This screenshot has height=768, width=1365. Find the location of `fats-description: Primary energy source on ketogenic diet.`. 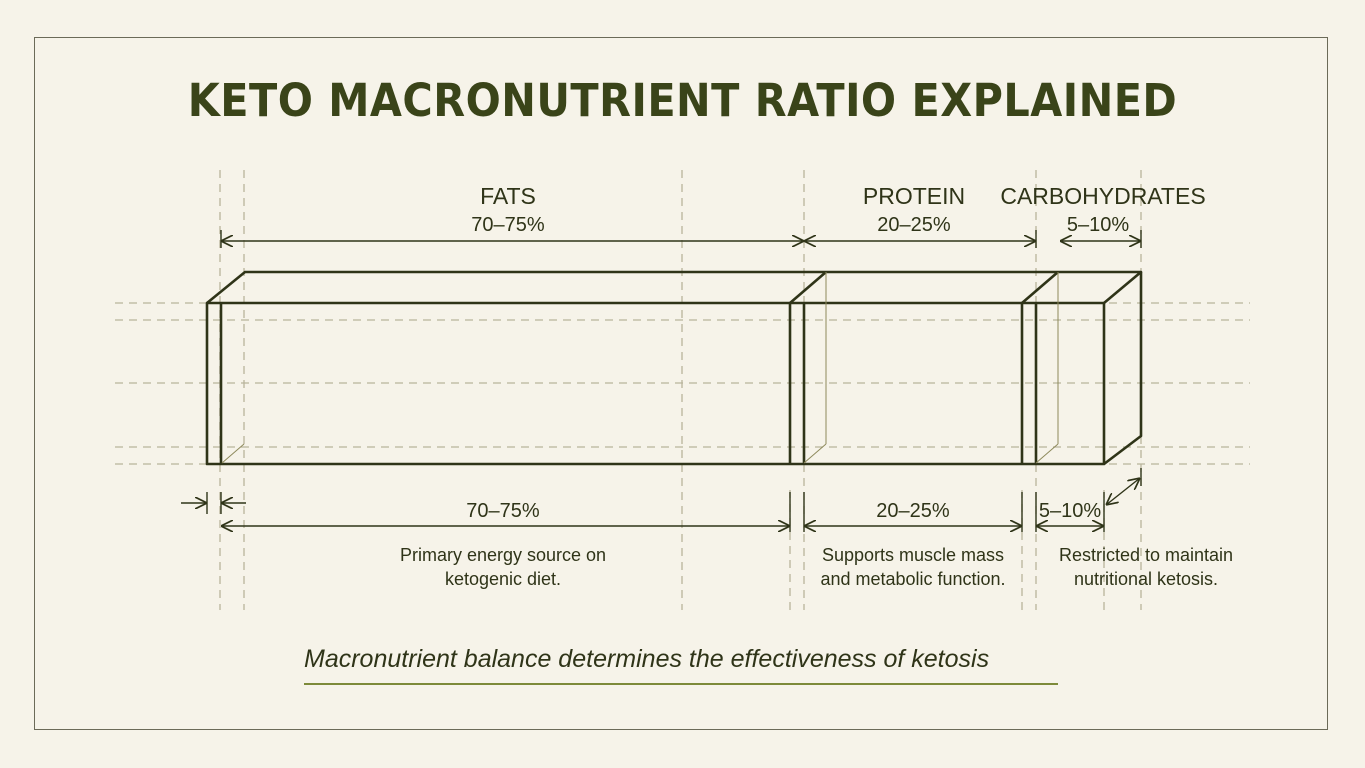

fats-description: Primary energy source on ketogenic diet. is located at coordinates (503, 567).